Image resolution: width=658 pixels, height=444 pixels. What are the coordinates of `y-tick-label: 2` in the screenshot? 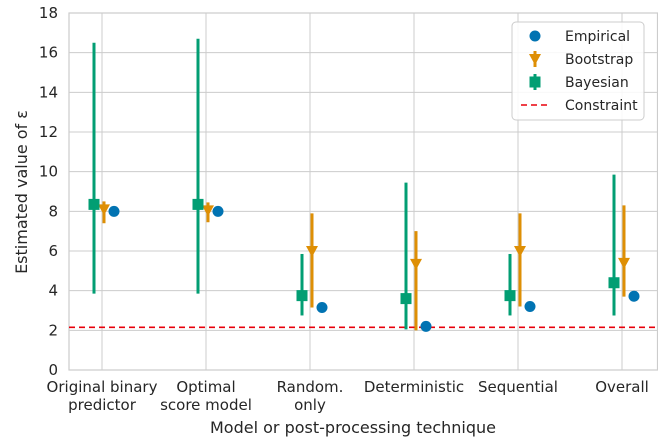 It's located at (53, 330).